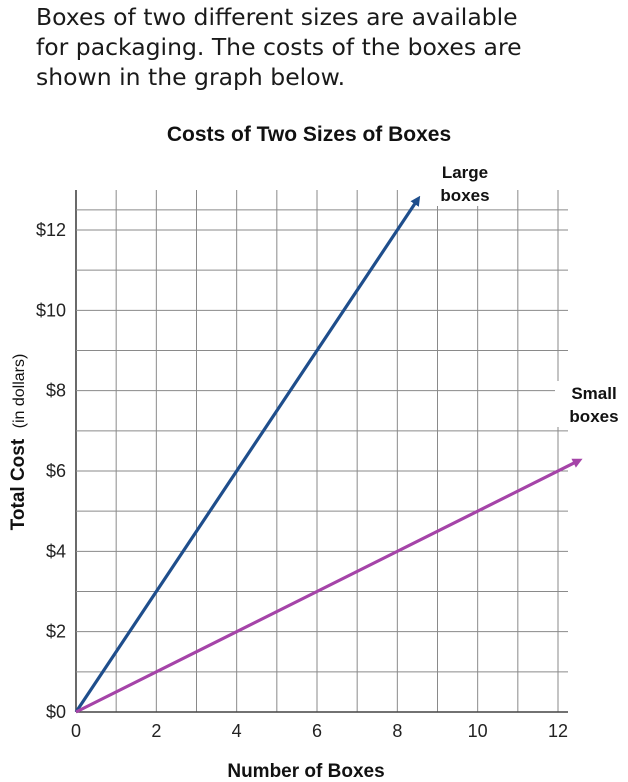  Describe the element at coordinates (464, 195) in the screenshot. I see `series-label-large-boxes: boxes` at that location.